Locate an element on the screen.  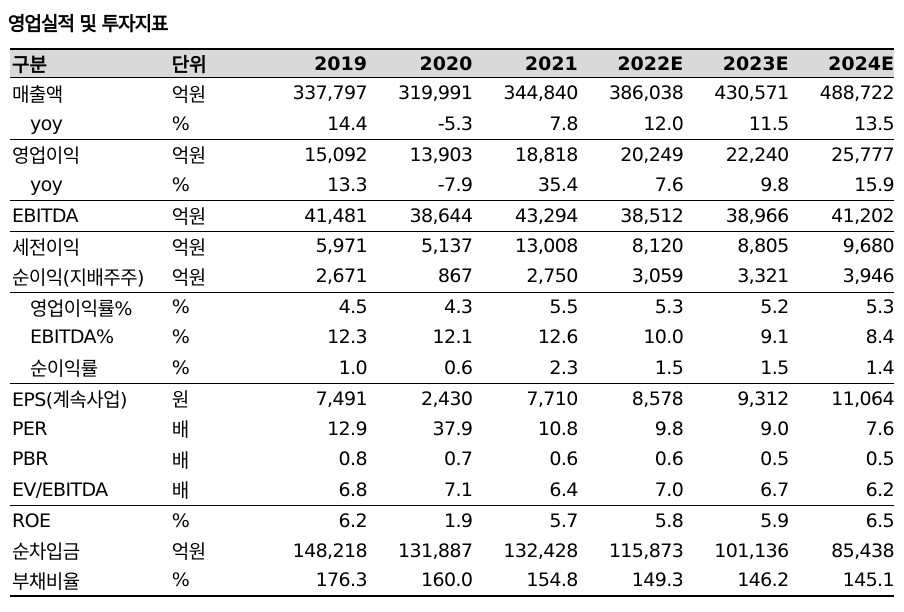
row-value: 5.2 is located at coordinates (774, 307).